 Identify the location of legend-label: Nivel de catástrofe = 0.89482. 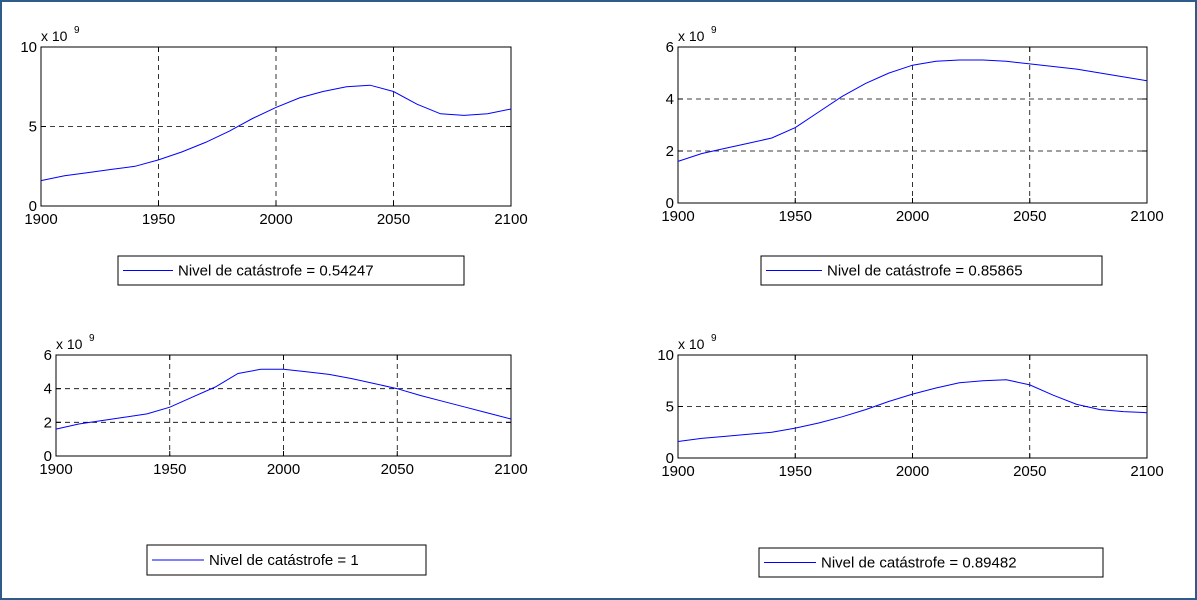
(919, 563).